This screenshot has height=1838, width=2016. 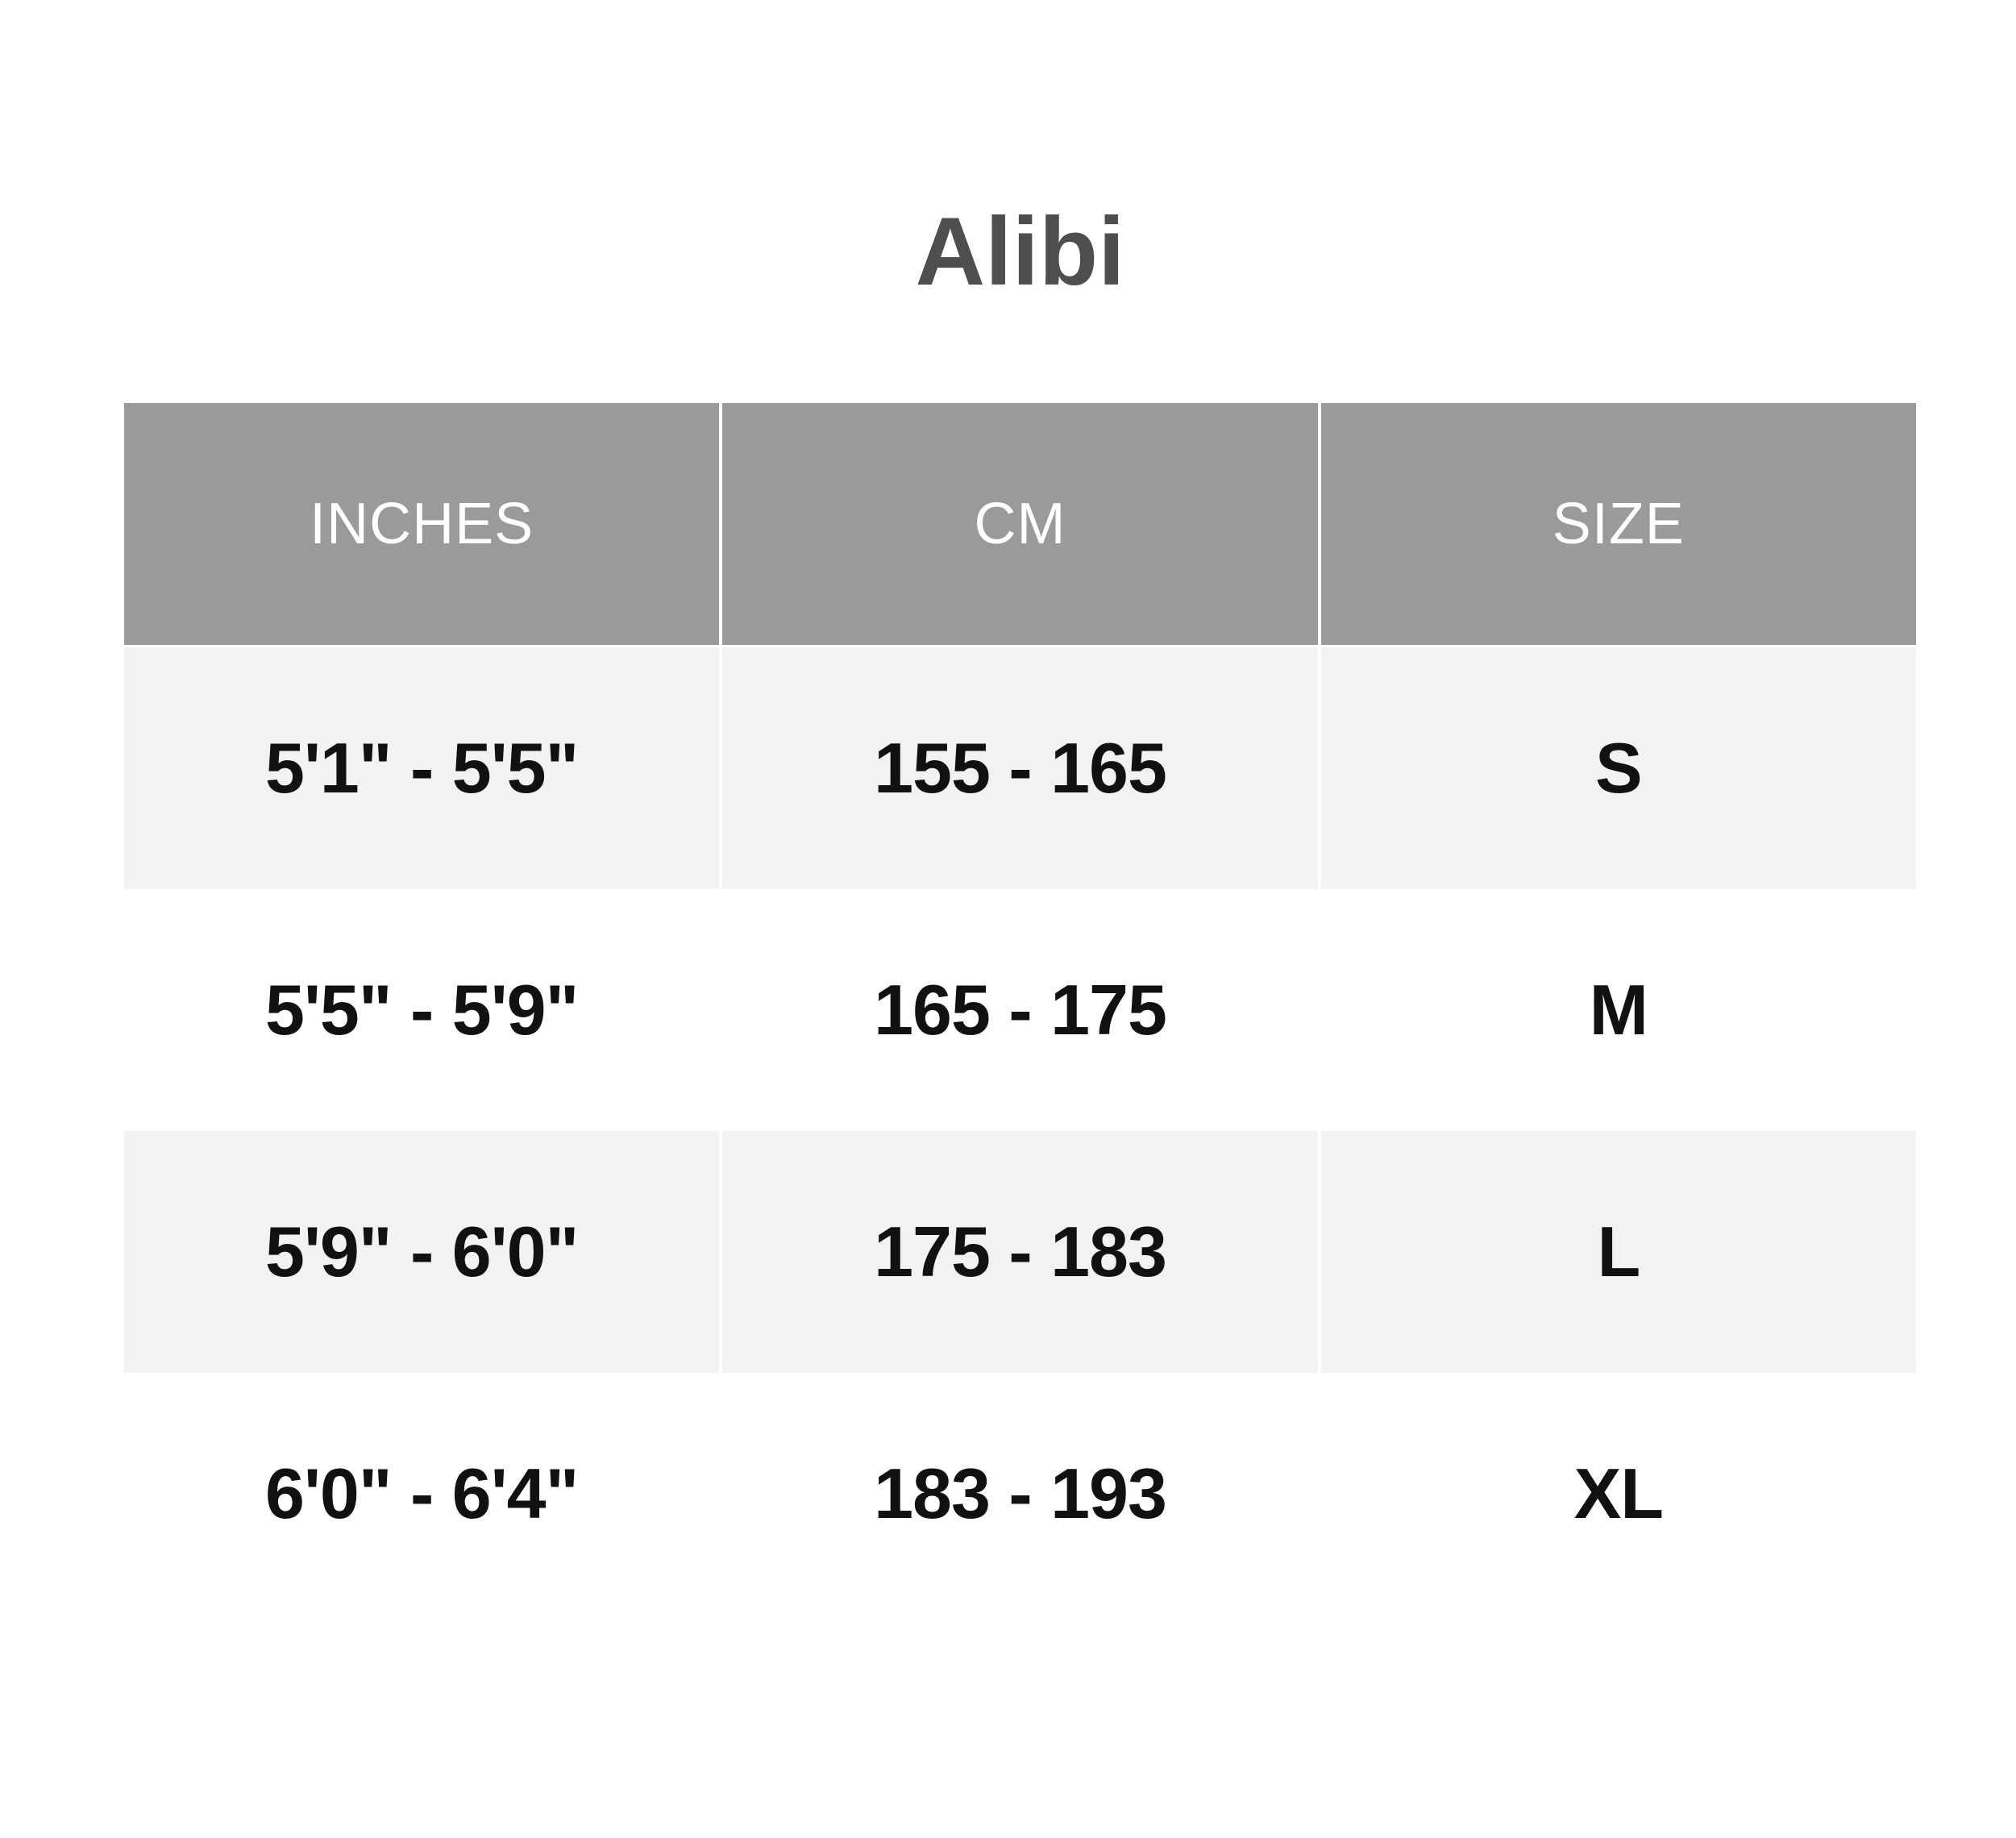 I want to click on row-xl-inches-cell: 6'0" - 6'4", so click(x=422, y=1493).